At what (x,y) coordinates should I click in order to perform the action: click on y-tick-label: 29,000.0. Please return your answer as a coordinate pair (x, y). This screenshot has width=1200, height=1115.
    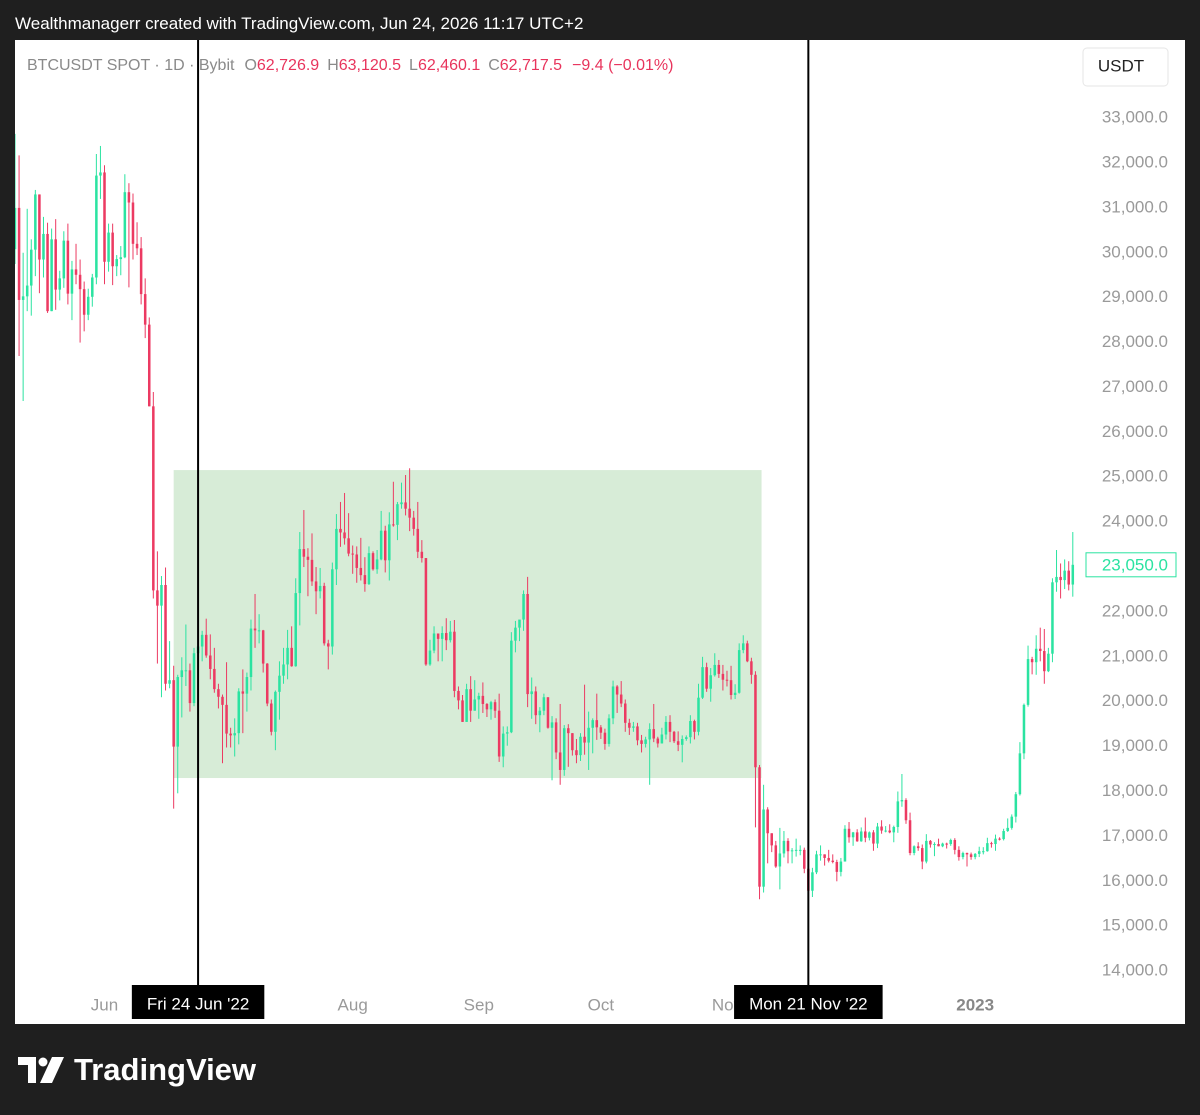
    Looking at the image, I should click on (1135, 296).